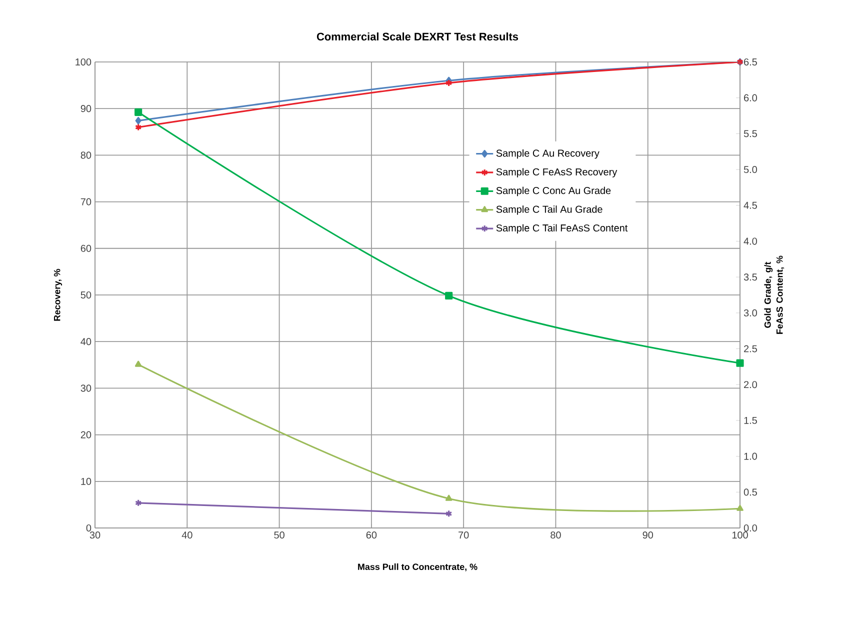  I want to click on y2-tick-label: 1.5, so click(750, 420).